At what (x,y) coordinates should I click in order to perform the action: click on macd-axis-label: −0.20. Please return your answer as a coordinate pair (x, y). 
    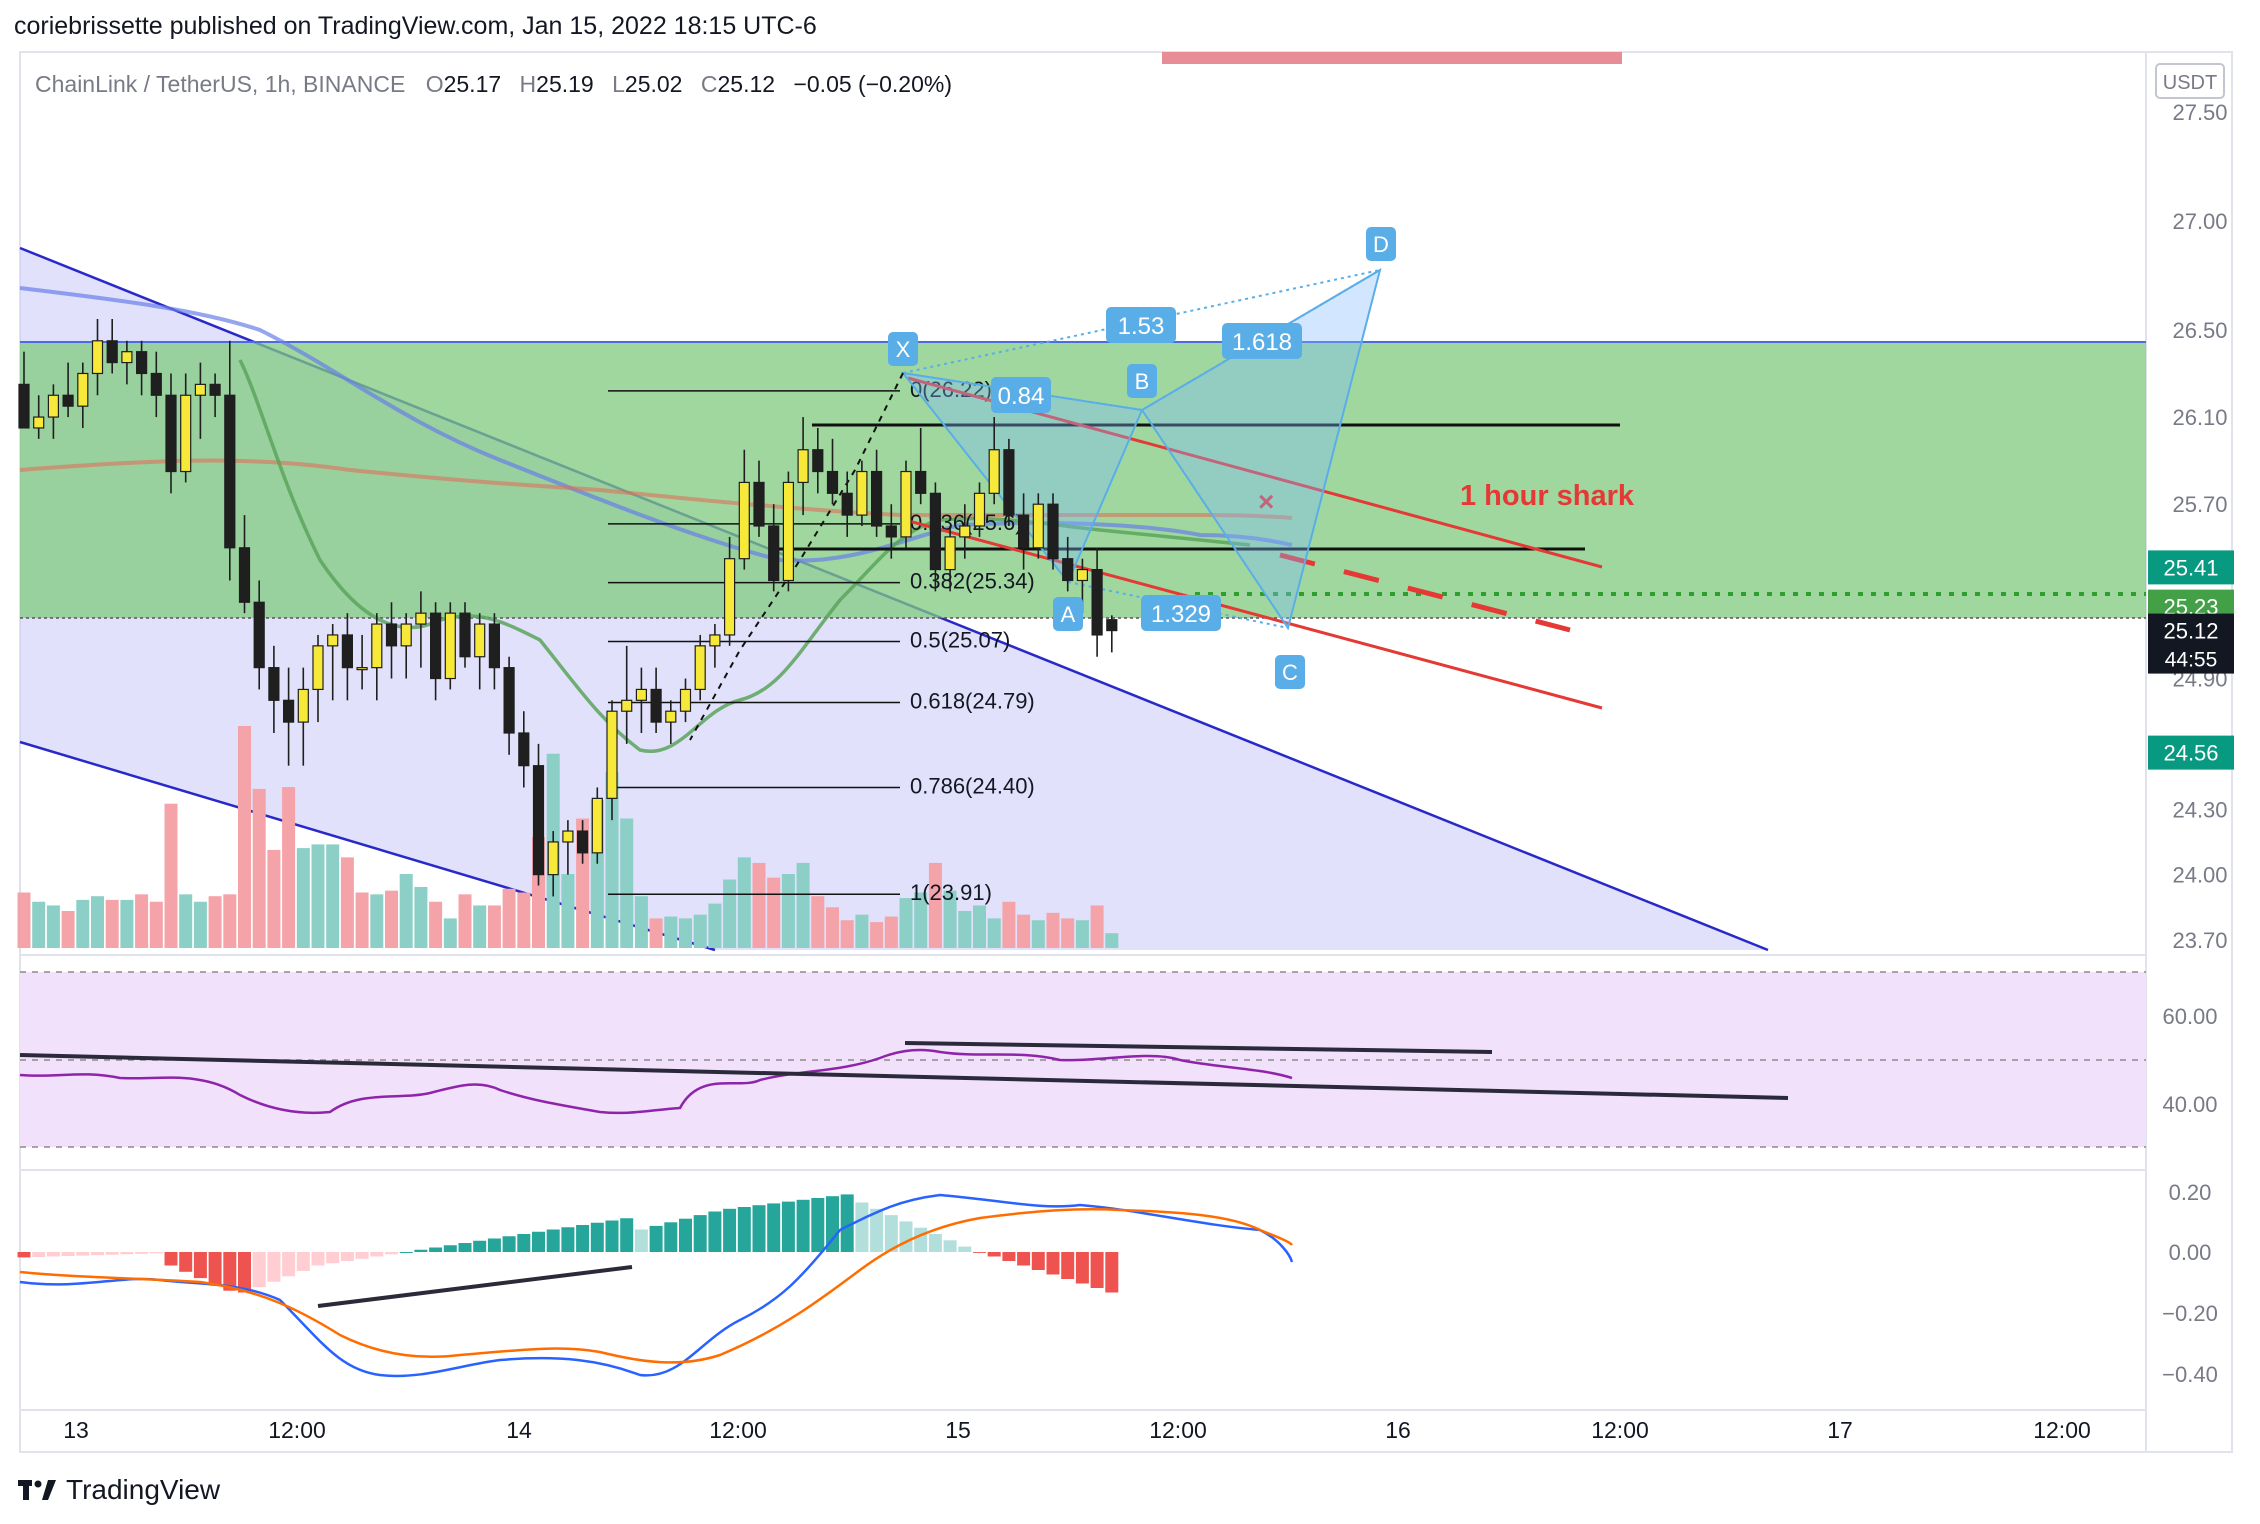
    Looking at the image, I should click on (2190, 1313).